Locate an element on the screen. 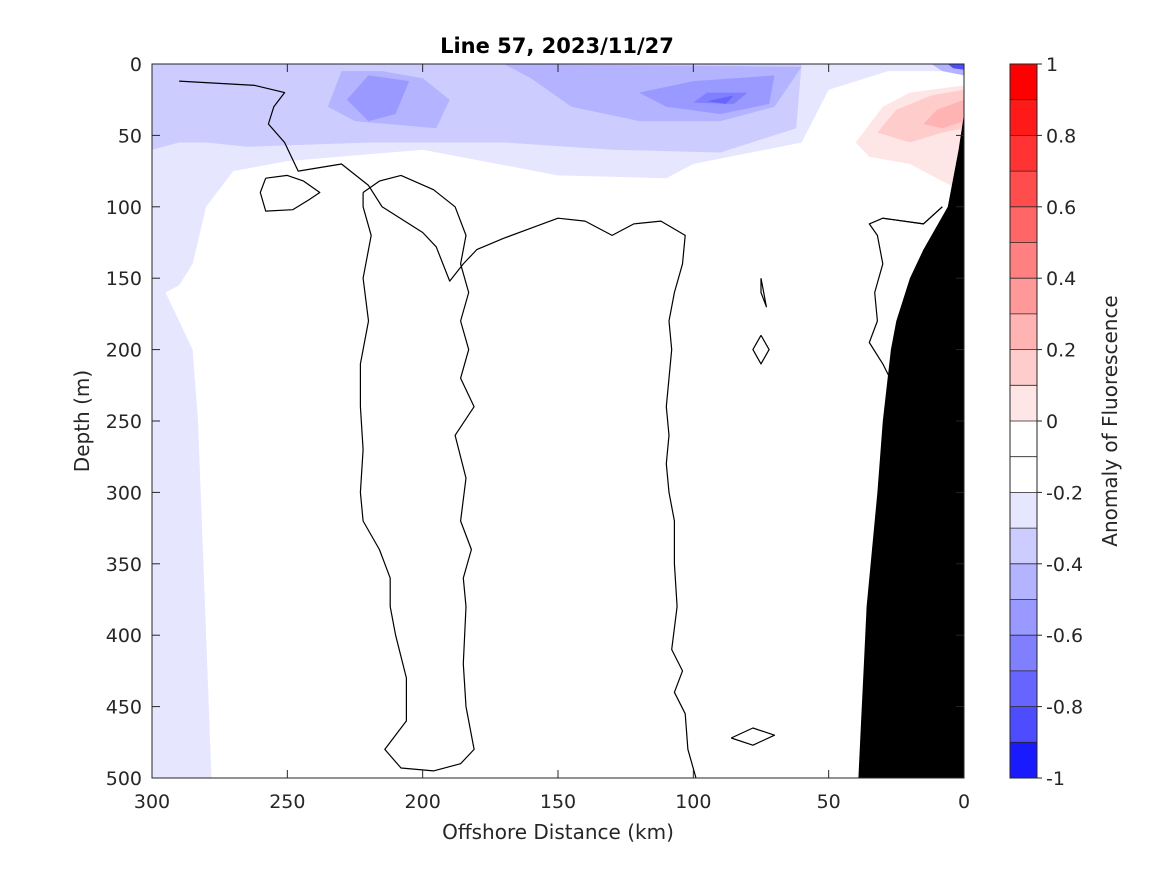 The width and height of the screenshot is (1167, 875). colorbar-tick-label: 0.4 is located at coordinates (1061, 279).